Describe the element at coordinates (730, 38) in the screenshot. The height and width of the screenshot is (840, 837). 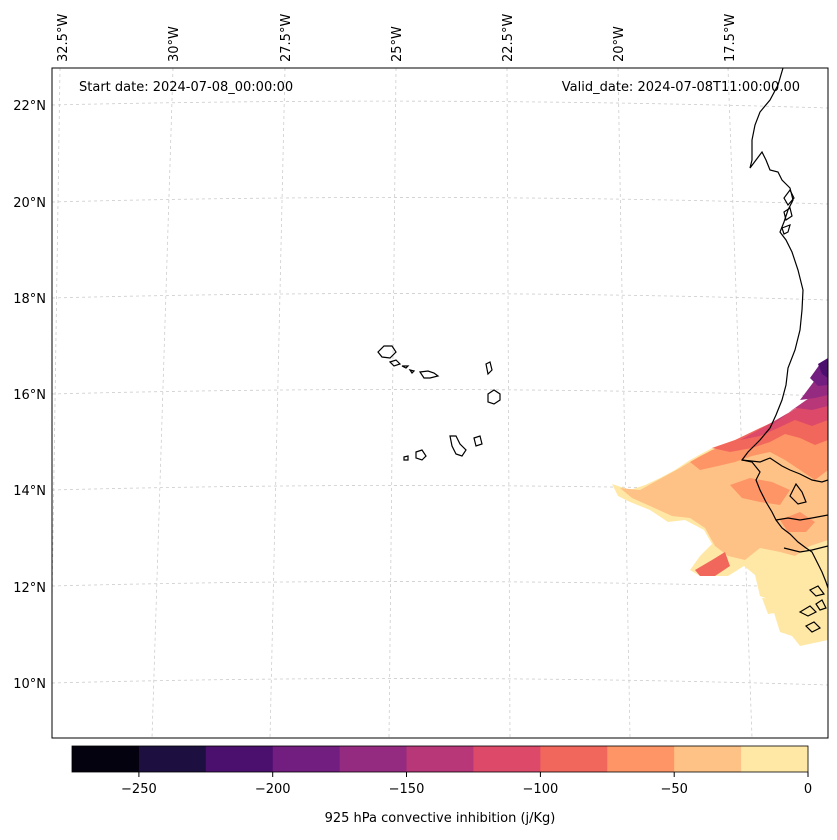
I see `lon-label-17-5w: 17.5°W` at that location.